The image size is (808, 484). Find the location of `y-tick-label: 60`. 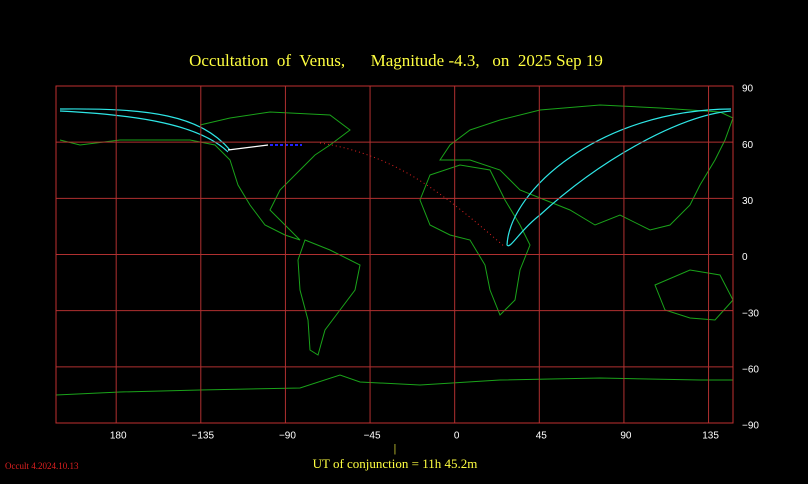

y-tick-label: 60 is located at coordinates (748, 145).